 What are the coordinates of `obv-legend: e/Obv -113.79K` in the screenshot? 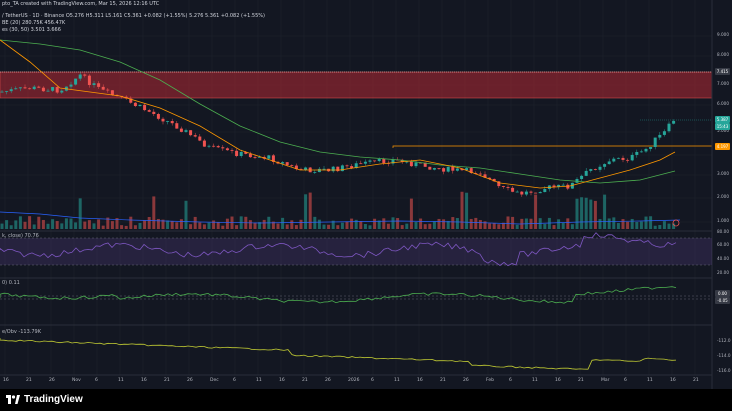 It's located at (21, 332).